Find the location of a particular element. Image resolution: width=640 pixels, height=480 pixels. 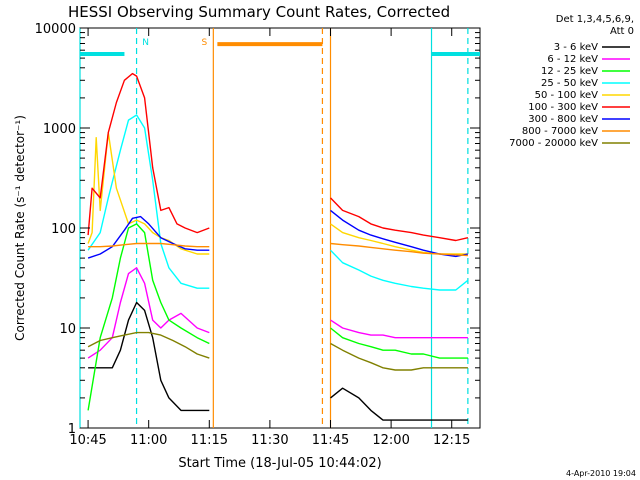

y-tick-label-0: 1 is located at coordinates (72, 429).